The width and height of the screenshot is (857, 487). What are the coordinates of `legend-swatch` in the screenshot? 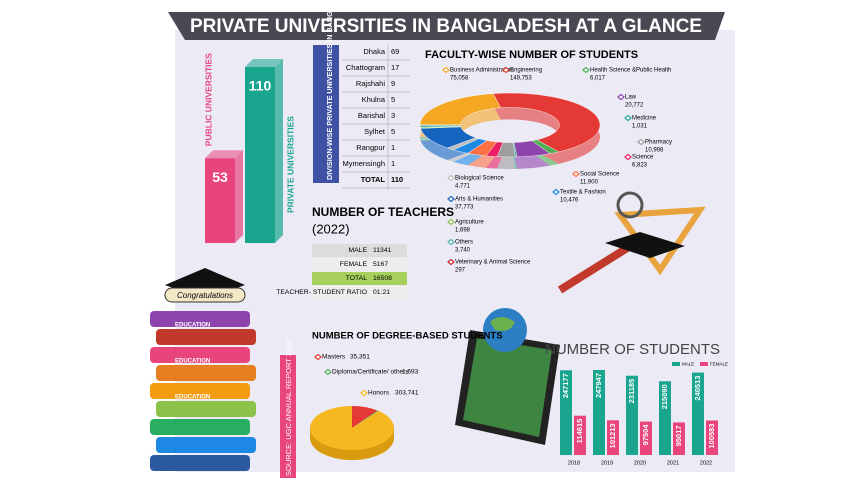 It's located at (704, 364).